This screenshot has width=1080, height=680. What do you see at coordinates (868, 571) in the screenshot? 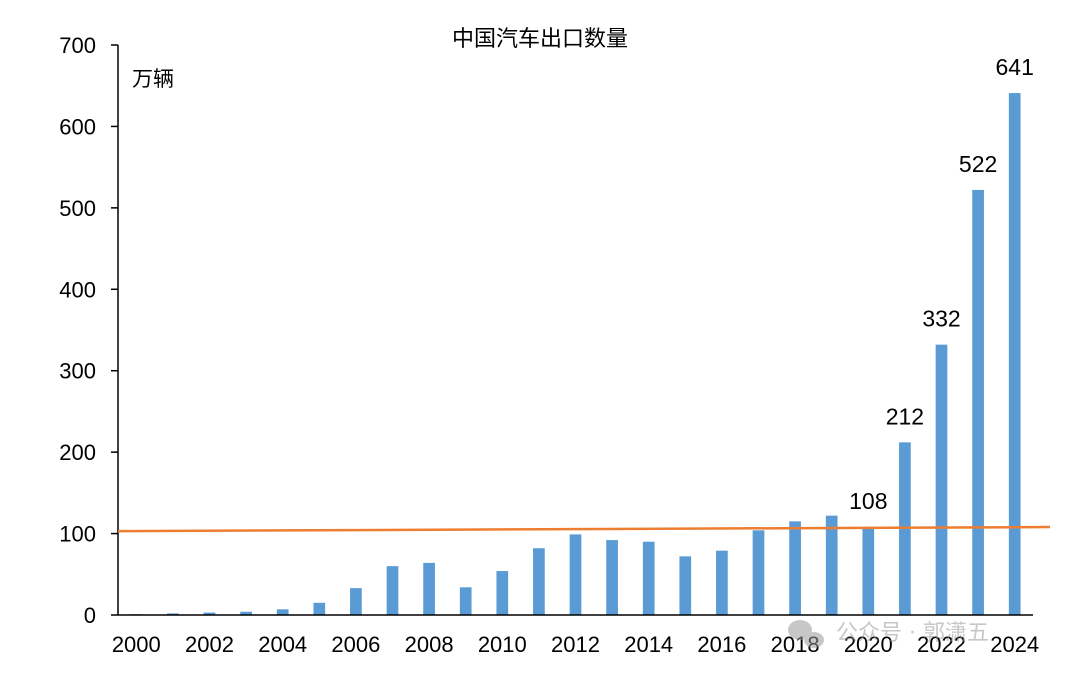
I see `bar-2020` at bounding box center [868, 571].